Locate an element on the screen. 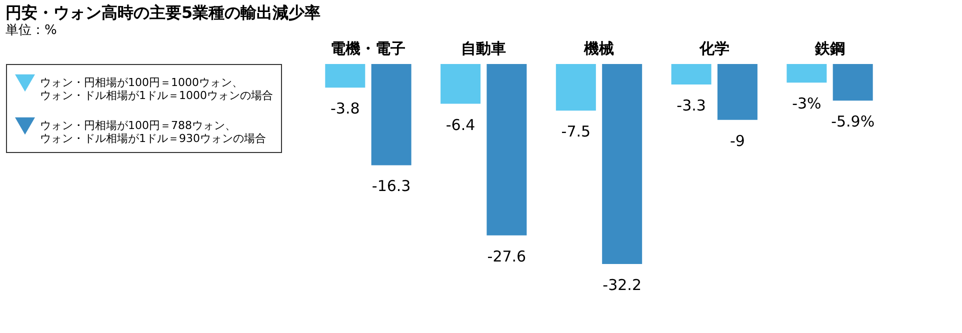  data-label: -9 is located at coordinates (737, 141).